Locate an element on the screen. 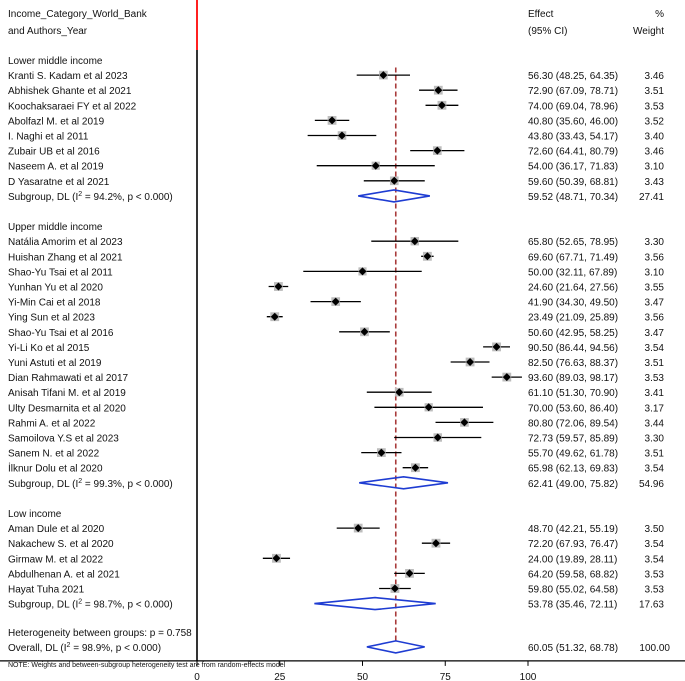  effect-ci-value: 59.60 (50.39, 68.81) is located at coordinates (573, 182).